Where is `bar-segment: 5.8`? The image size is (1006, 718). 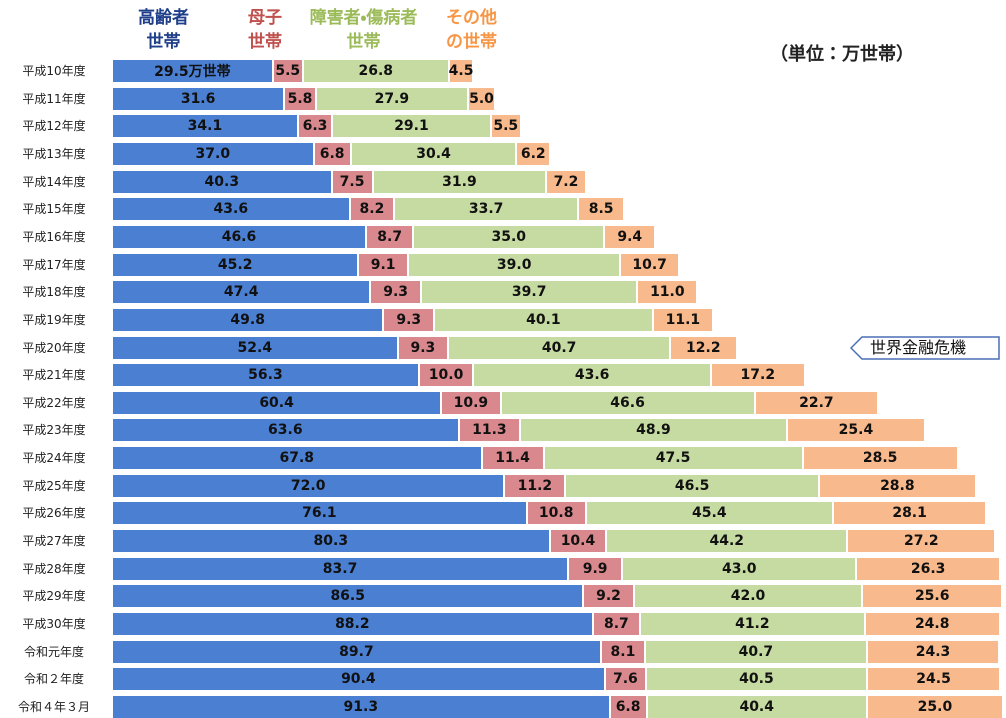 bar-segment: 5.8 is located at coordinates (301, 98).